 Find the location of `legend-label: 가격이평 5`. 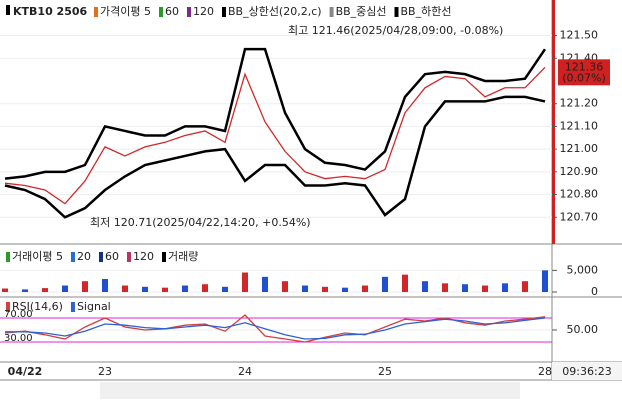

legend-label: 가격이평 5 is located at coordinates (125, 11).